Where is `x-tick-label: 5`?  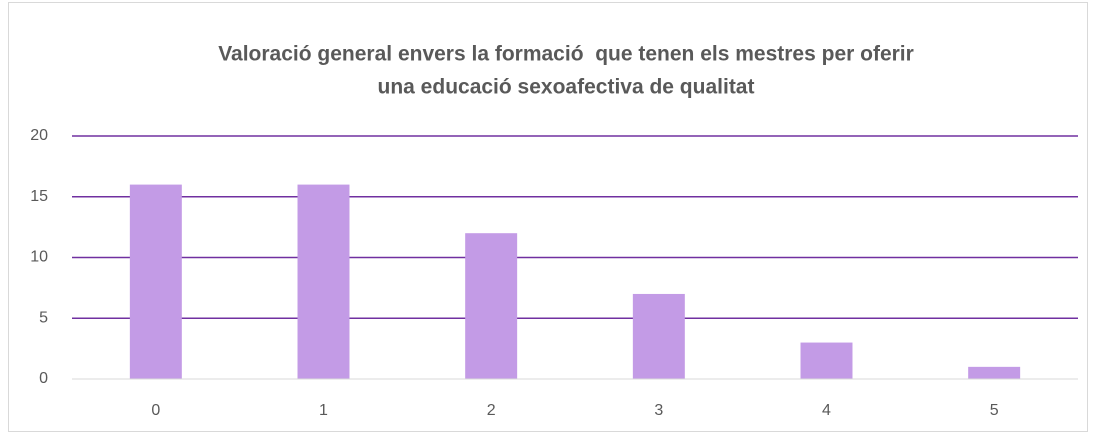 x-tick-label: 5 is located at coordinates (994, 410).